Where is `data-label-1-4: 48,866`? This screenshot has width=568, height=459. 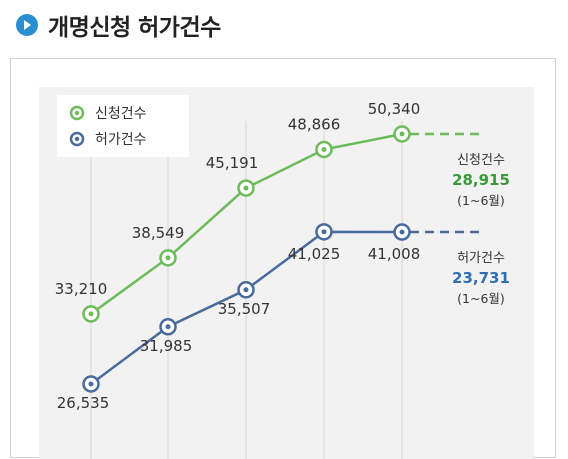 data-label-1-4: 48,866 is located at coordinates (314, 124).